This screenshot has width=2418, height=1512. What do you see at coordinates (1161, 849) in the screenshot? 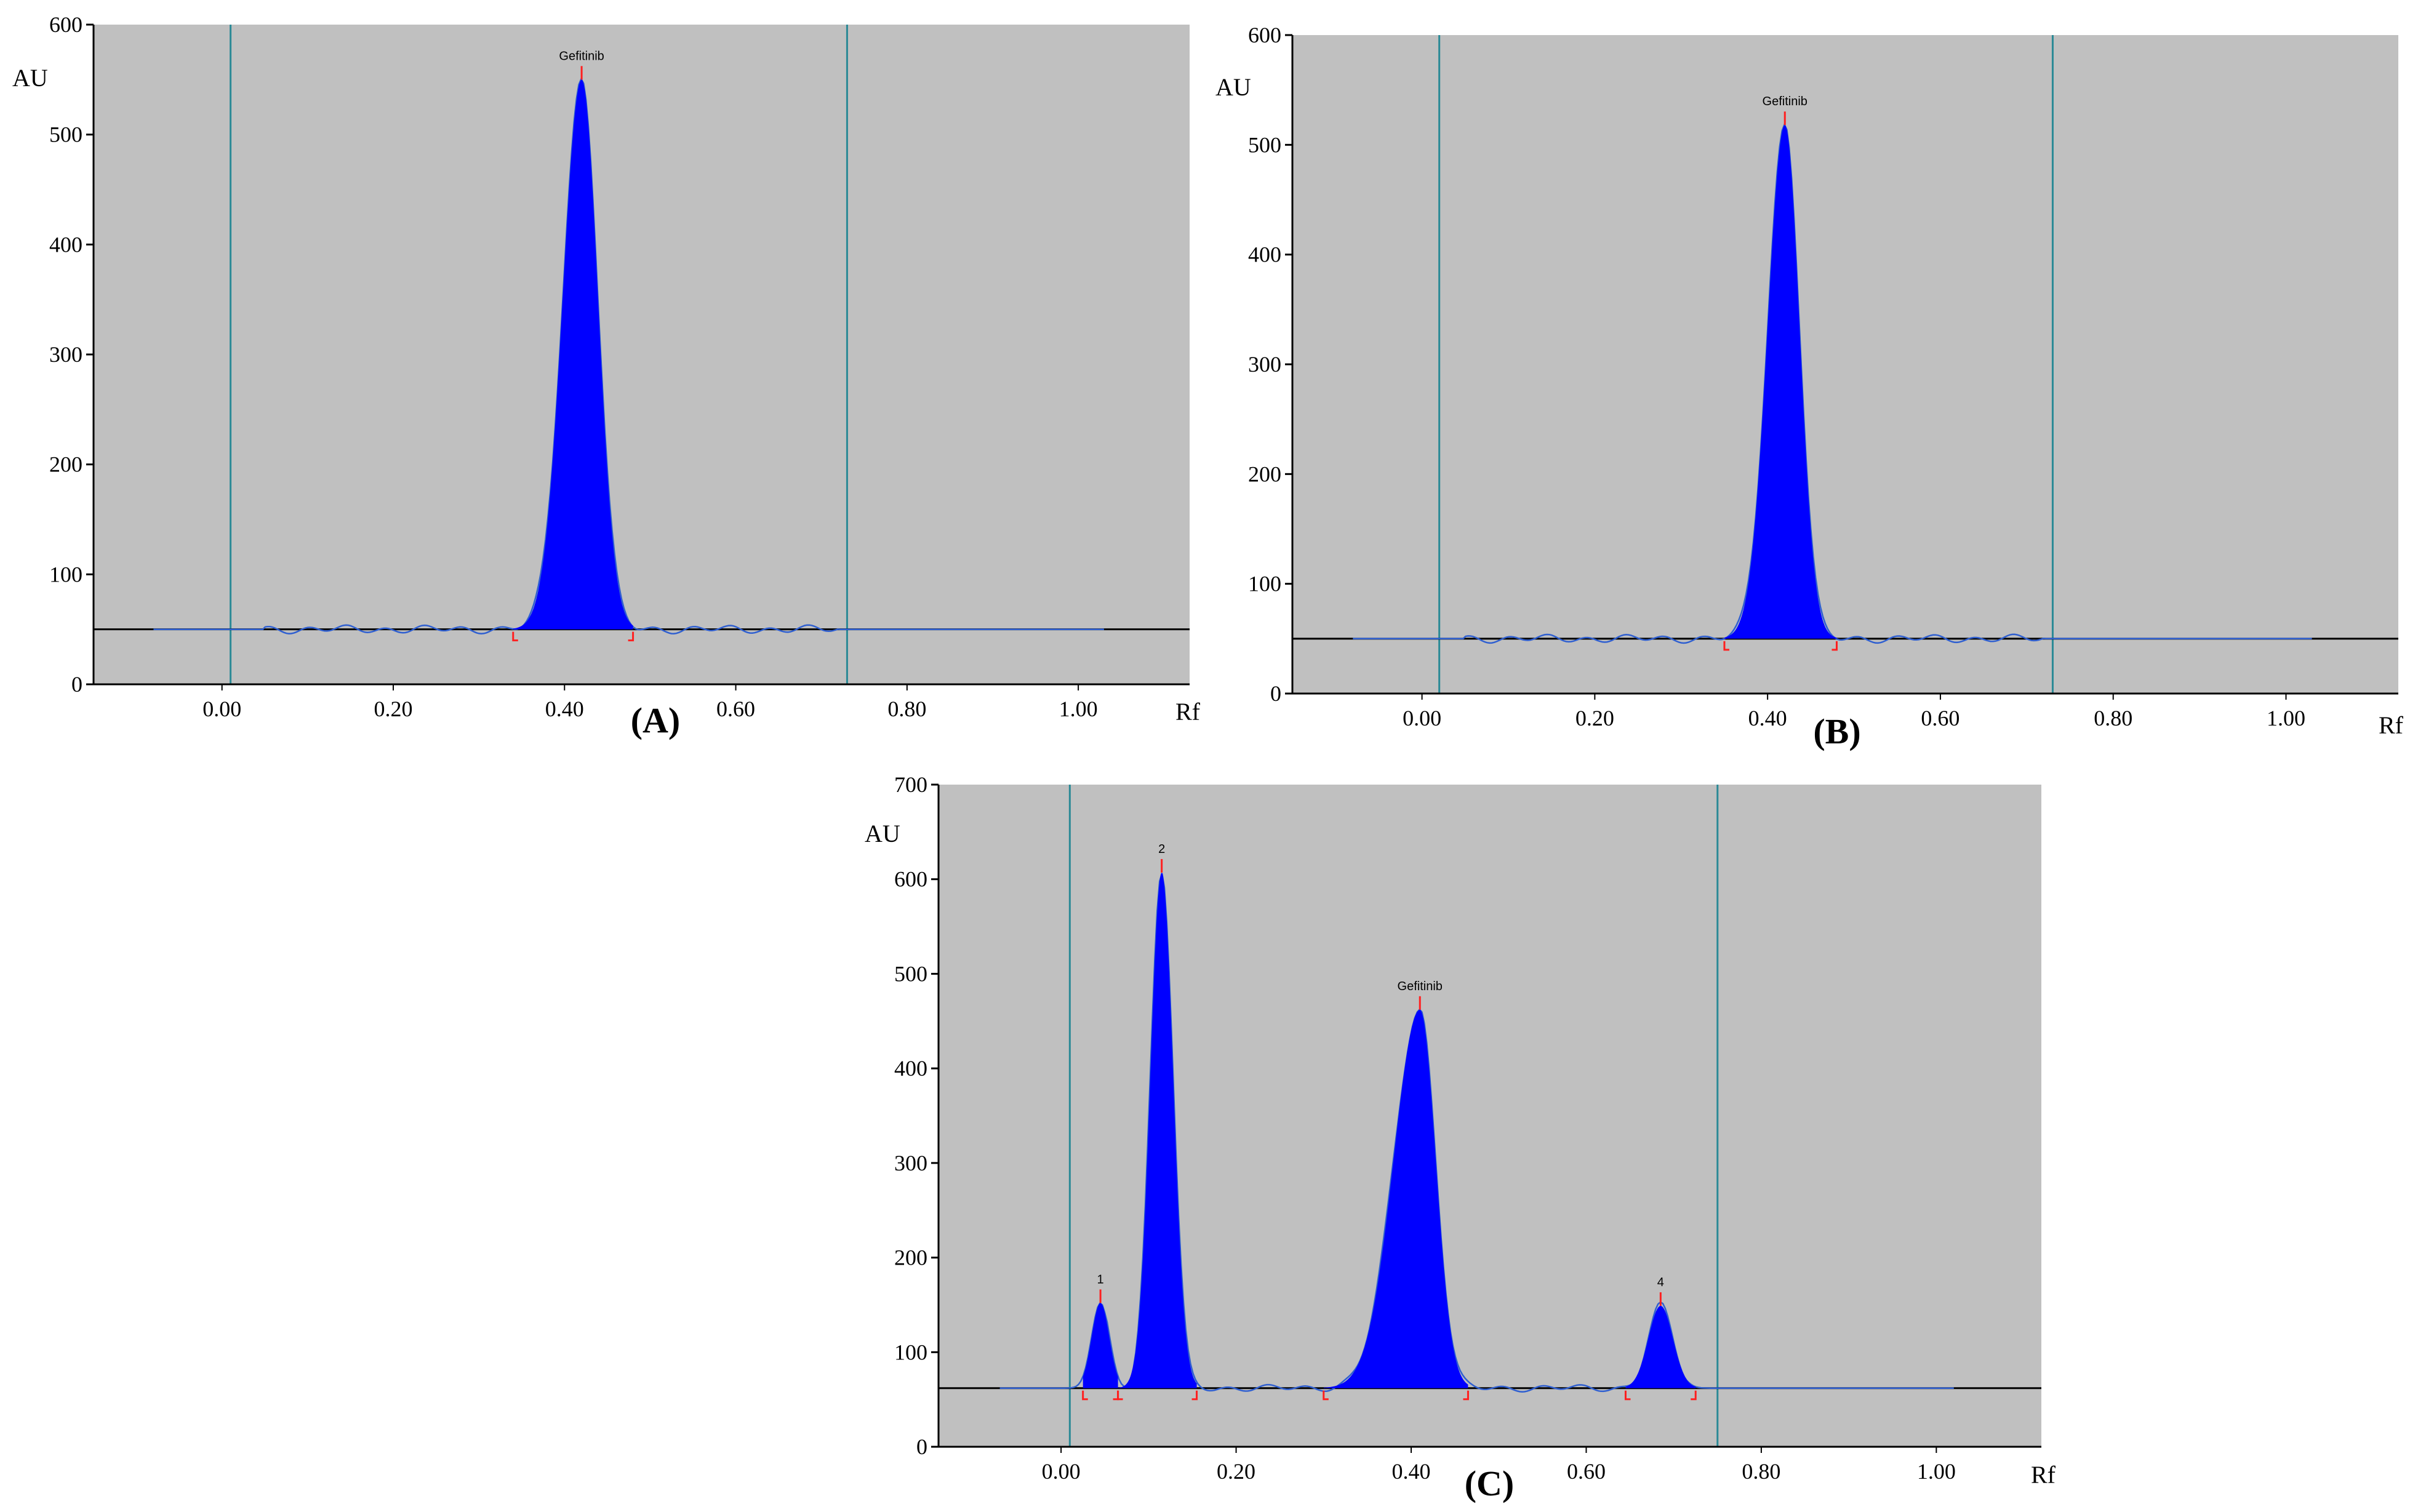
I see `peak-label: 2` at bounding box center [1161, 849].